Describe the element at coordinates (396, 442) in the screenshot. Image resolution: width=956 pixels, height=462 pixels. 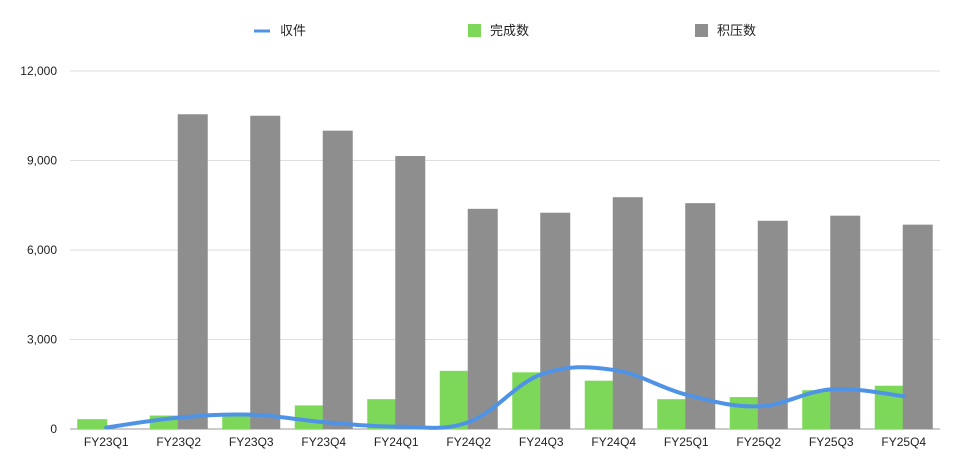
I see `x-tick-label: FY24Q1` at that location.